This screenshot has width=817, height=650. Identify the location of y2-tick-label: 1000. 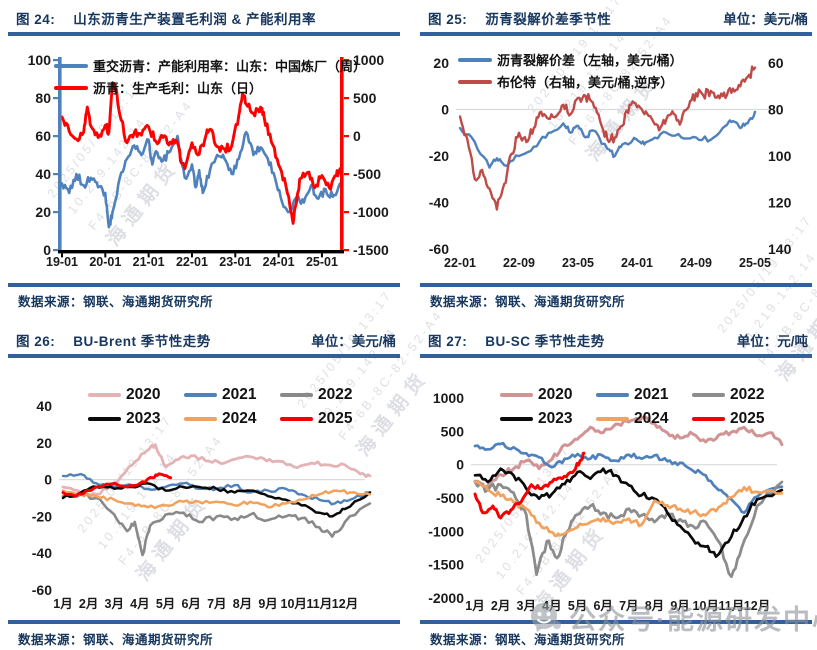
(368, 60).